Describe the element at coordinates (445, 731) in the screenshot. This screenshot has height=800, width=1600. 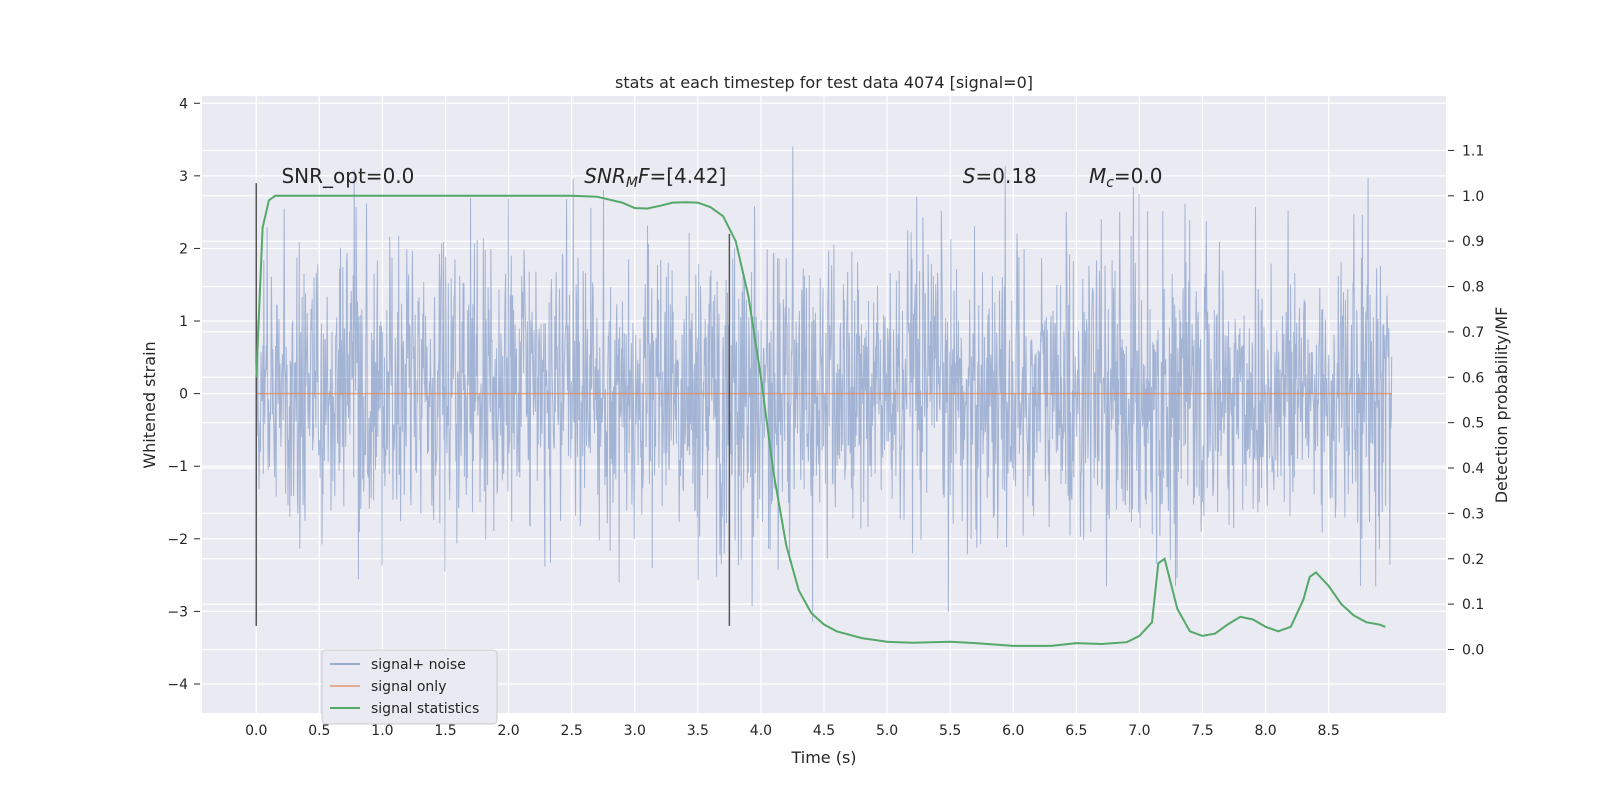
I see `x-tick-label: 1.5` at that location.